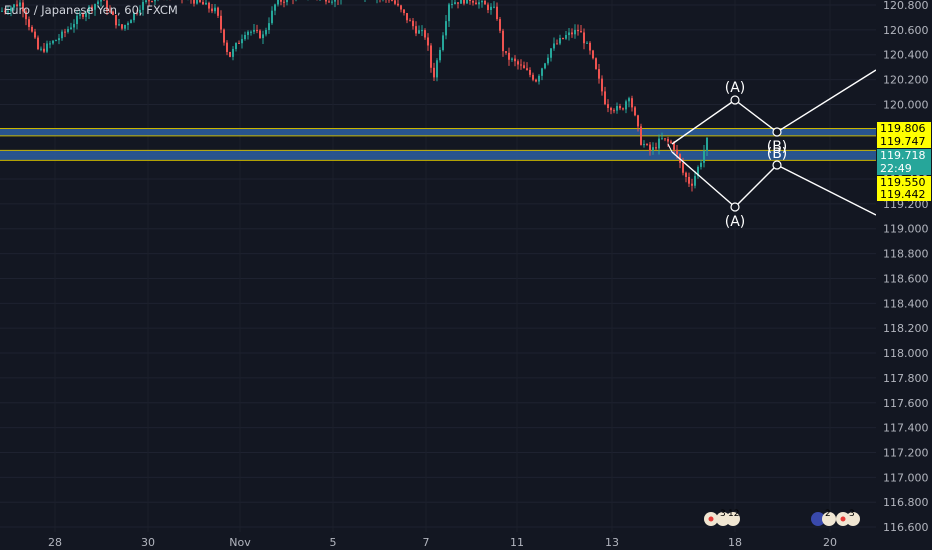  Describe the element at coordinates (906, 104) in the screenshot. I see `y-tick-label: 120.000` at that location.